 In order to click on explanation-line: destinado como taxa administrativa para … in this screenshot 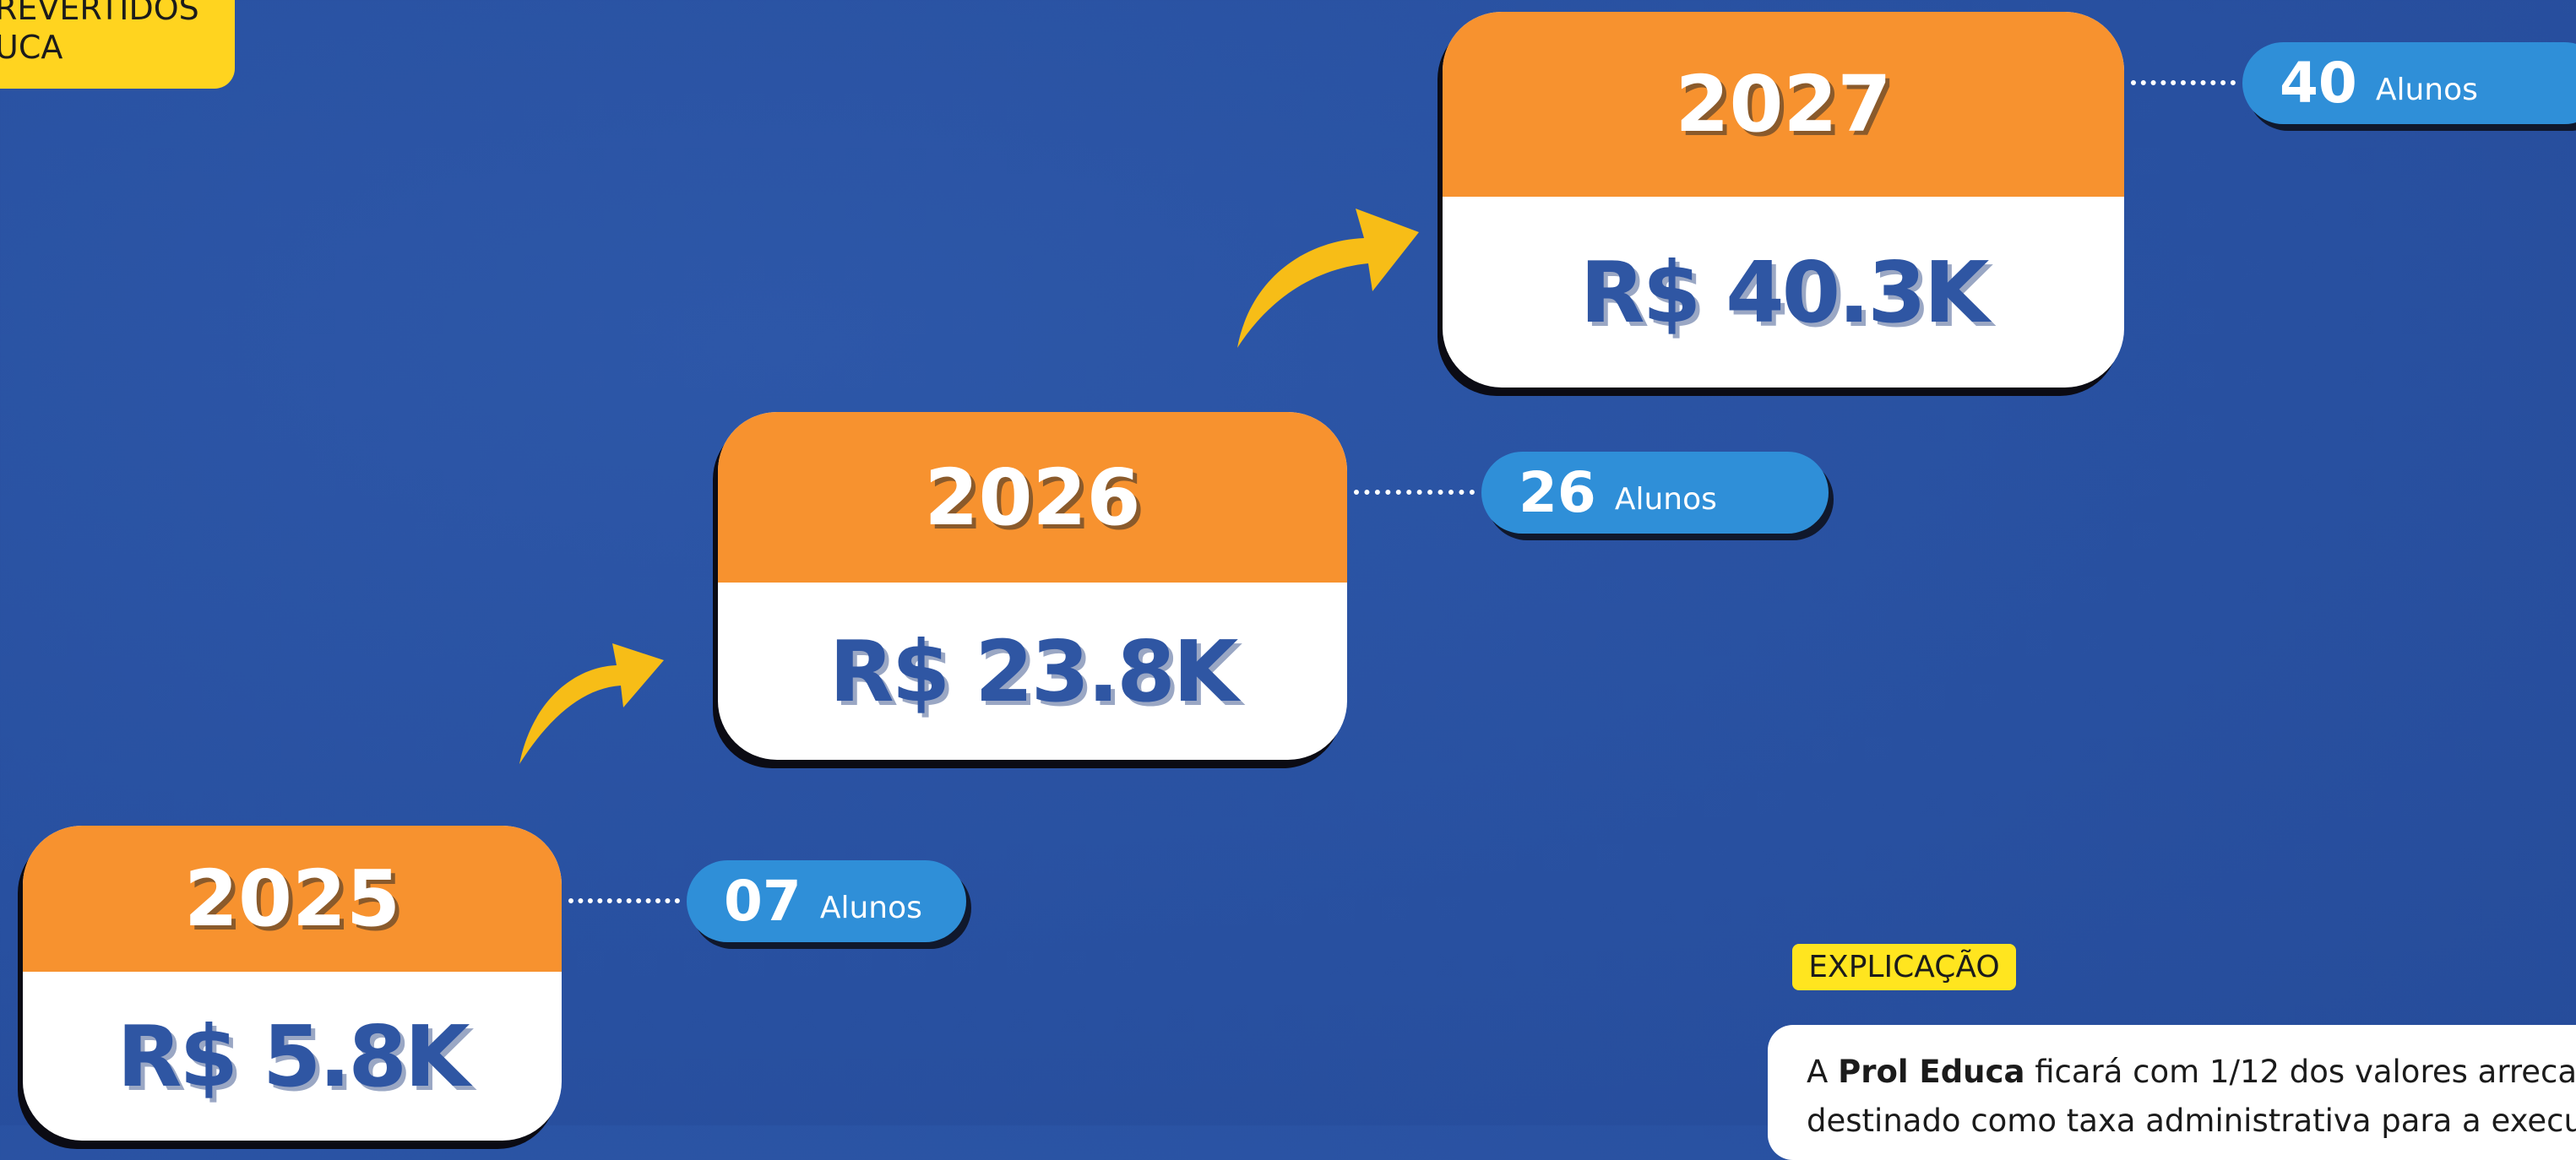, I will do `click(2191, 1121)`.